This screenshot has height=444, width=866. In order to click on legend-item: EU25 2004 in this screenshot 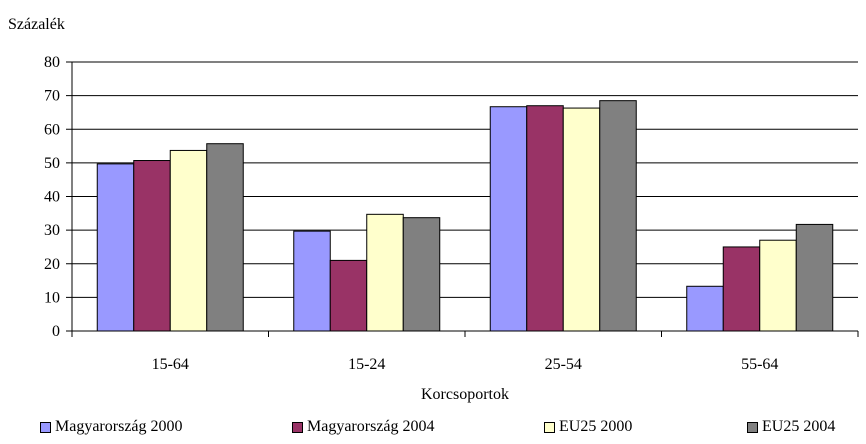, I will do `click(791, 427)`.